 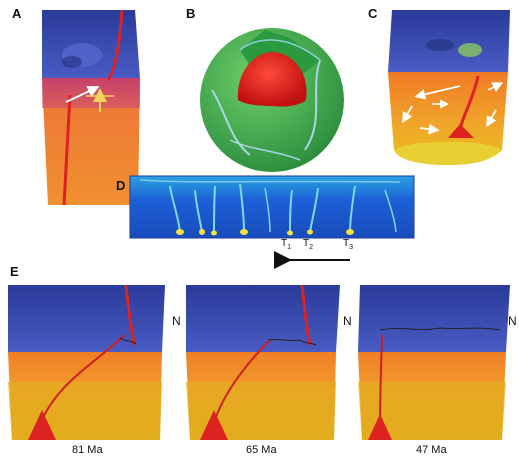 What do you see at coordinates (512, 321) in the screenshot?
I see `north-label-47: N` at bounding box center [512, 321].